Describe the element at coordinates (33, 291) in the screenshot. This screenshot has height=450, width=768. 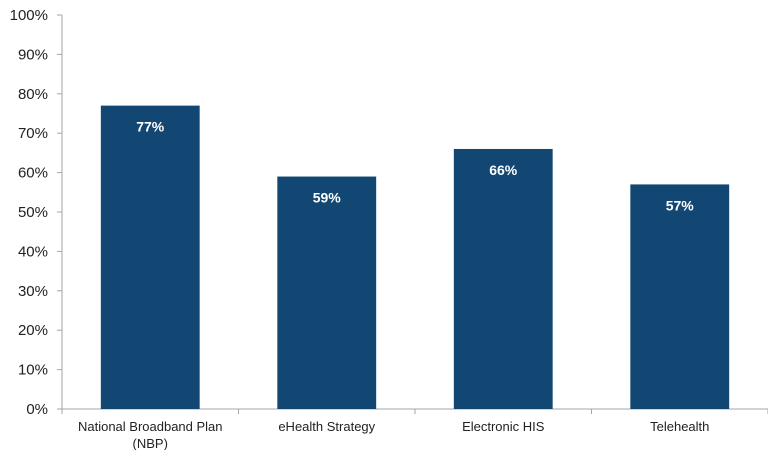
I see `y-tick-label: 30%` at that location.